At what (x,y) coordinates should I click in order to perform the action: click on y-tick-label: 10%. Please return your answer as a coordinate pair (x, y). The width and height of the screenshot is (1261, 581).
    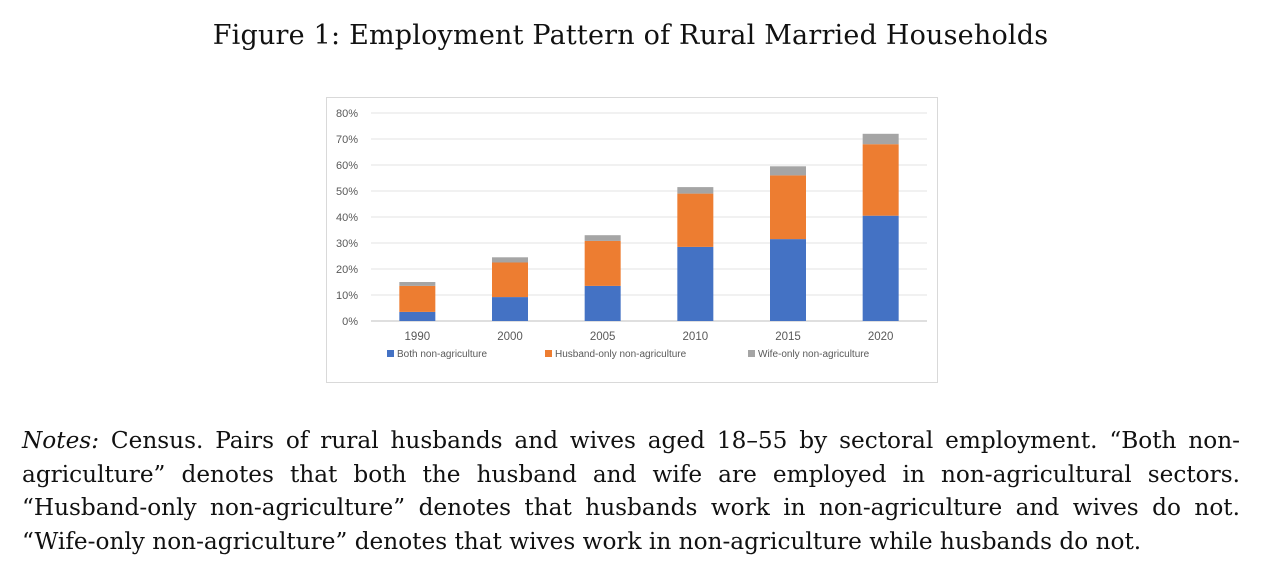
    Looking at the image, I should click on (347, 296).